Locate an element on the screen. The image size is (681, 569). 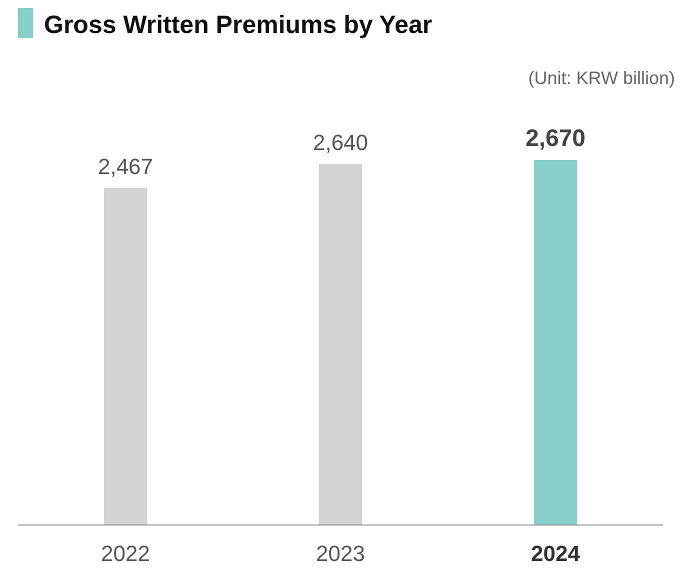
data-label: 2,670 is located at coordinates (555, 138).